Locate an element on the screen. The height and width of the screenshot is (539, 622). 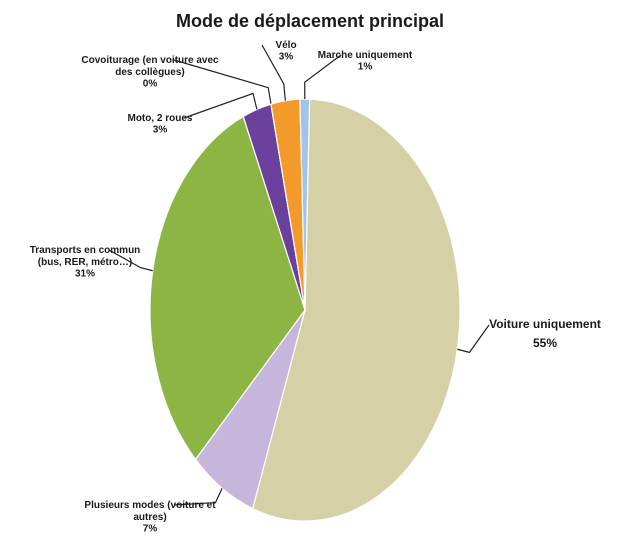
slice-value-label: 0% is located at coordinates (150, 84).